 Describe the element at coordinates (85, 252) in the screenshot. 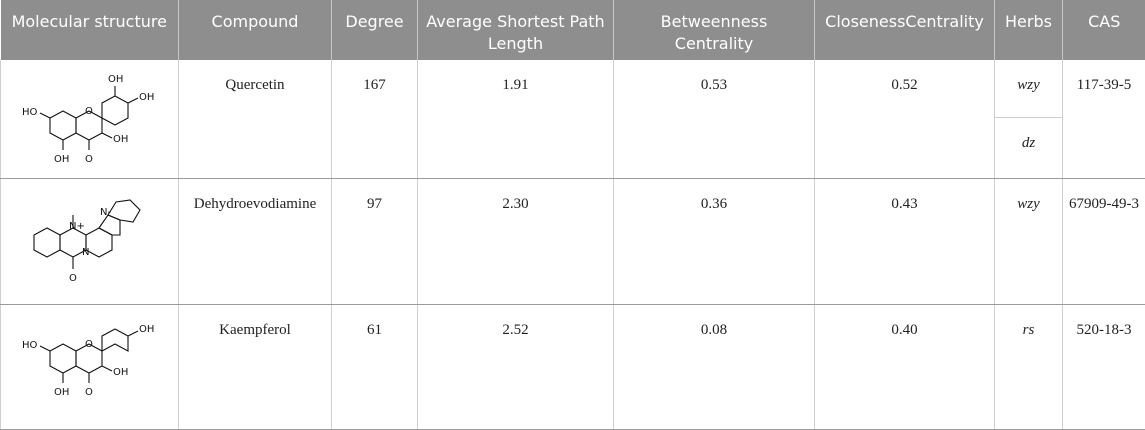

I see `structure-label: N` at that location.